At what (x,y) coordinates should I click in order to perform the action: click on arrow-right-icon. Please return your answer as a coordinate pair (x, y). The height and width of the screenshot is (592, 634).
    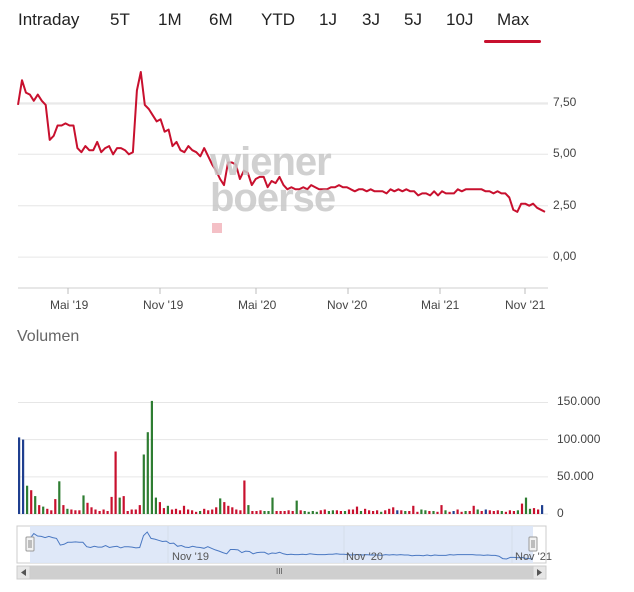
    Looking at the image, I should click on (539, 572).